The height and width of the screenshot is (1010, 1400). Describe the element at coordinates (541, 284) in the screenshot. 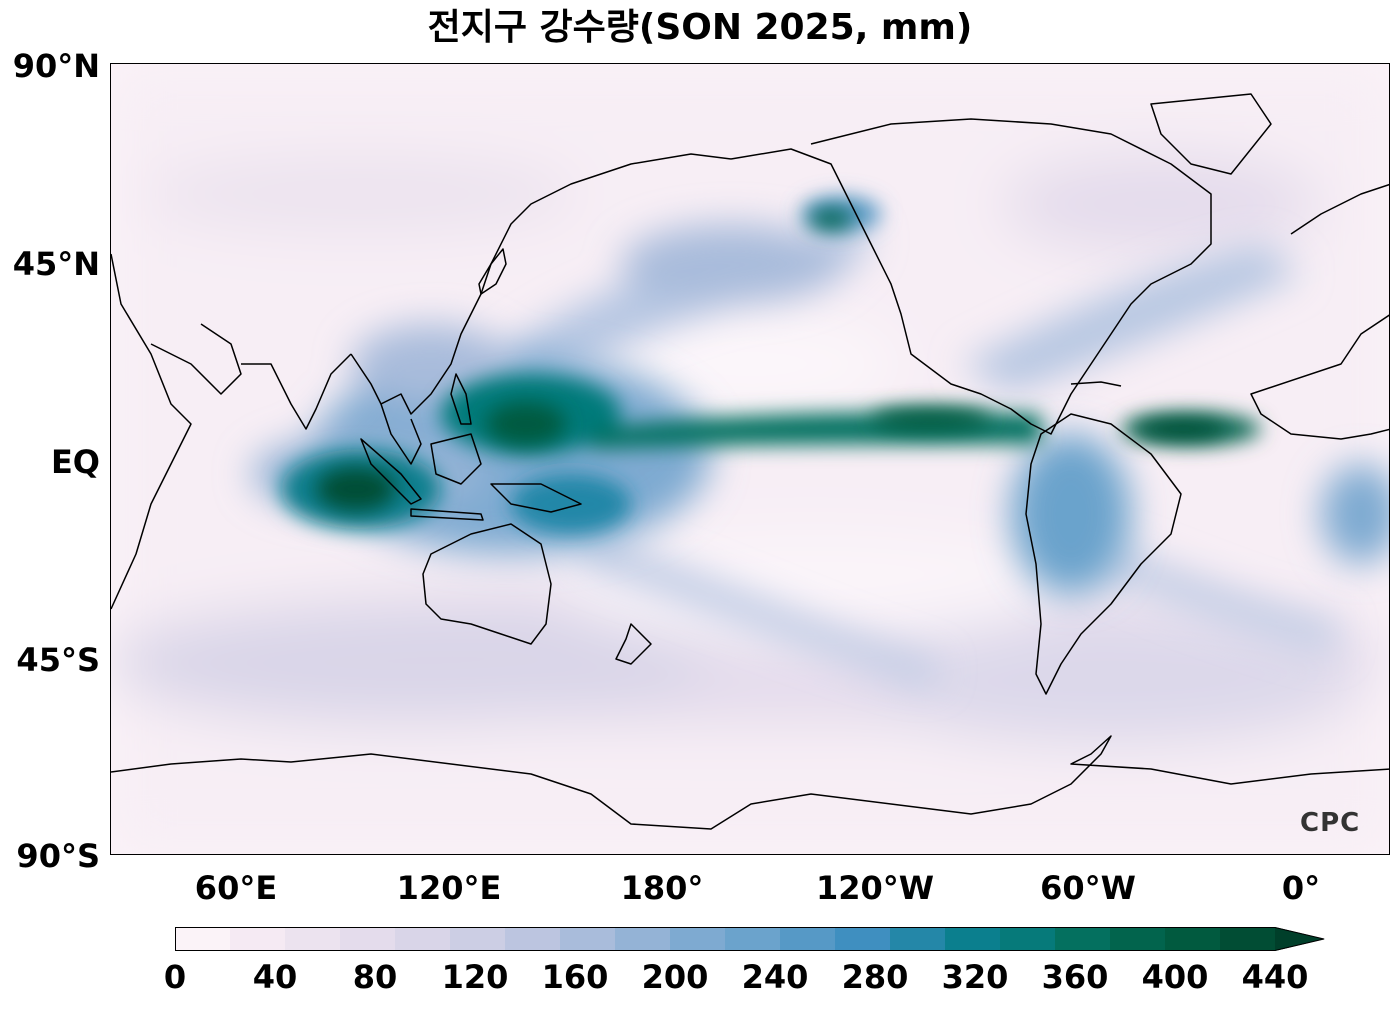

I see `coastline-east-asia` at that location.